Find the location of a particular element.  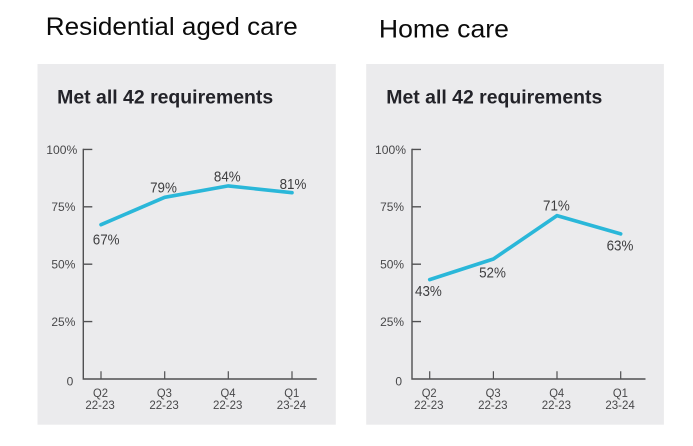

svg-text: 79% is located at coordinates (163, 188).